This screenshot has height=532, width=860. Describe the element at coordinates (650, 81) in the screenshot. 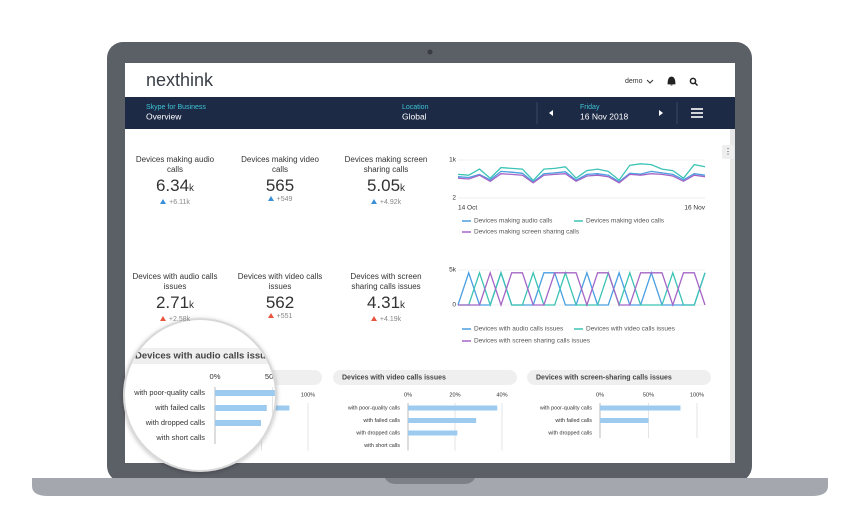

I see `user-dropdown` at that location.